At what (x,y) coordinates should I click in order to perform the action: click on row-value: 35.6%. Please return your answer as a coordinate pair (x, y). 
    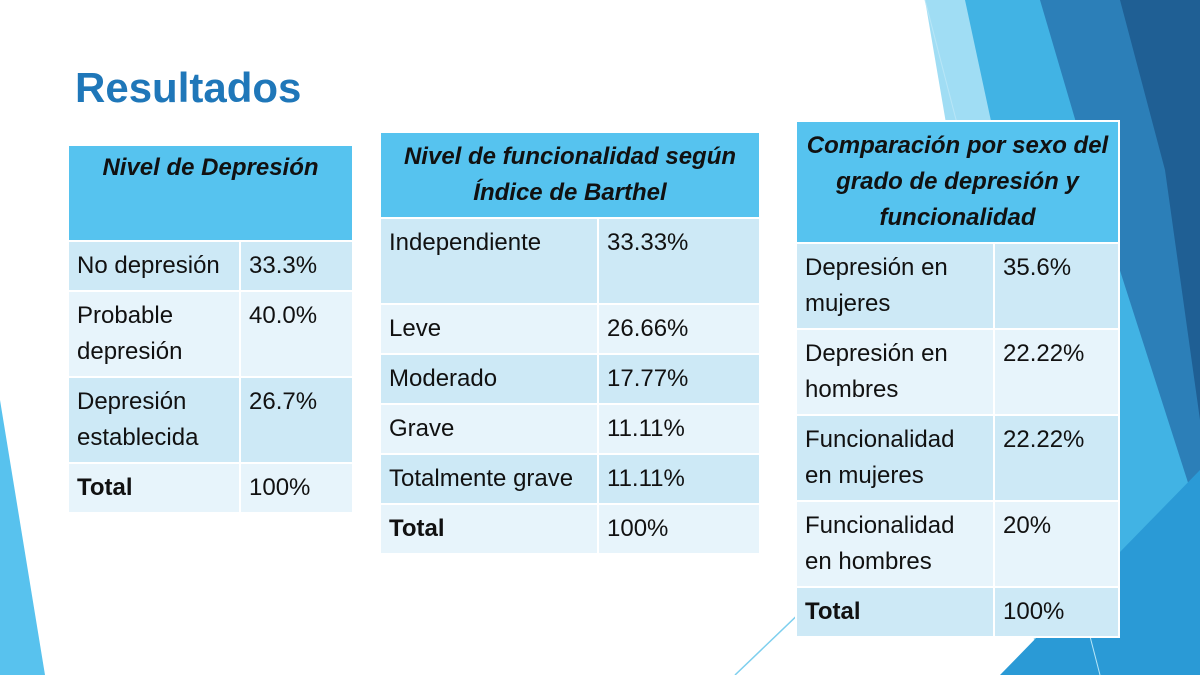
    Looking at the image, I should click on (1056, 286).